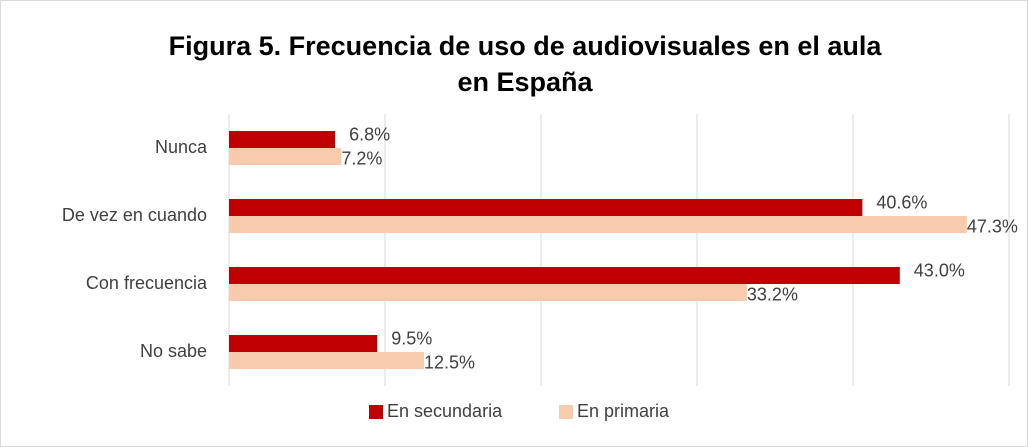 The width and height of the screenshot is (1028, 447). What do you see at coordinates (181, 147) in the screenshot?
I see `y-tick-label: Nunca` at bounding box center [181, 147].